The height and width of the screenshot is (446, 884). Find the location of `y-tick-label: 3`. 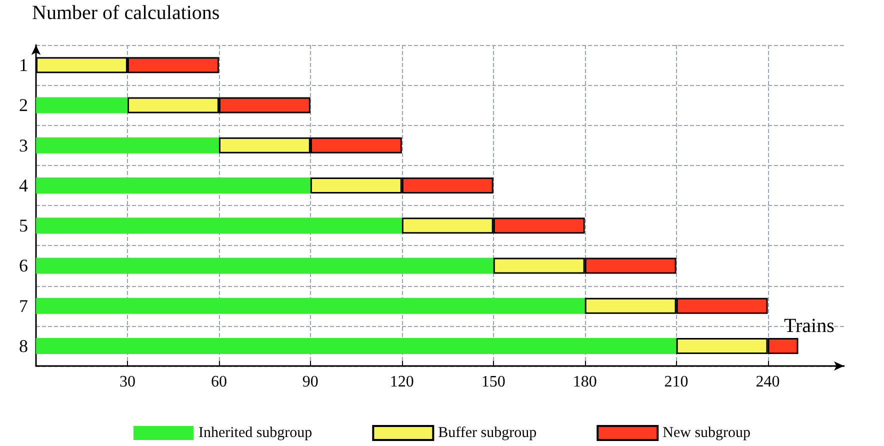

y-tick-label: 3 is located at coordinates (23, 145).